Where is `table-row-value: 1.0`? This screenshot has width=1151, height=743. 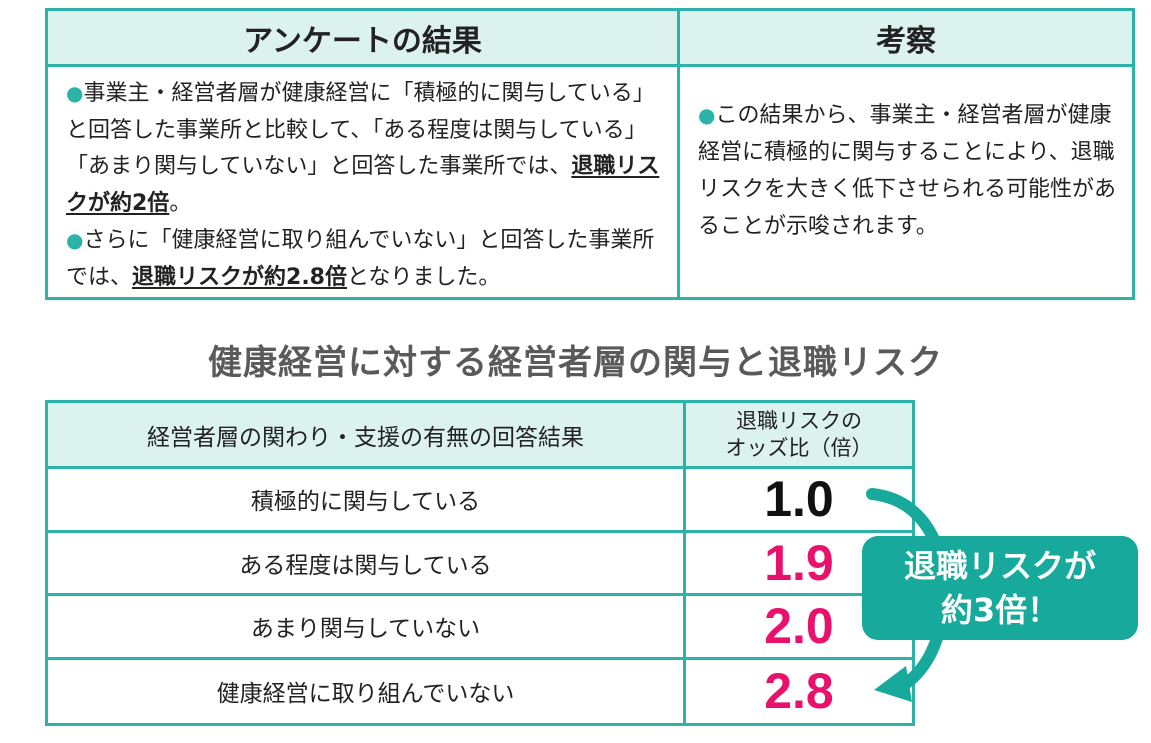 table-row-value: 1.0 is located at coordinates (799, 501).